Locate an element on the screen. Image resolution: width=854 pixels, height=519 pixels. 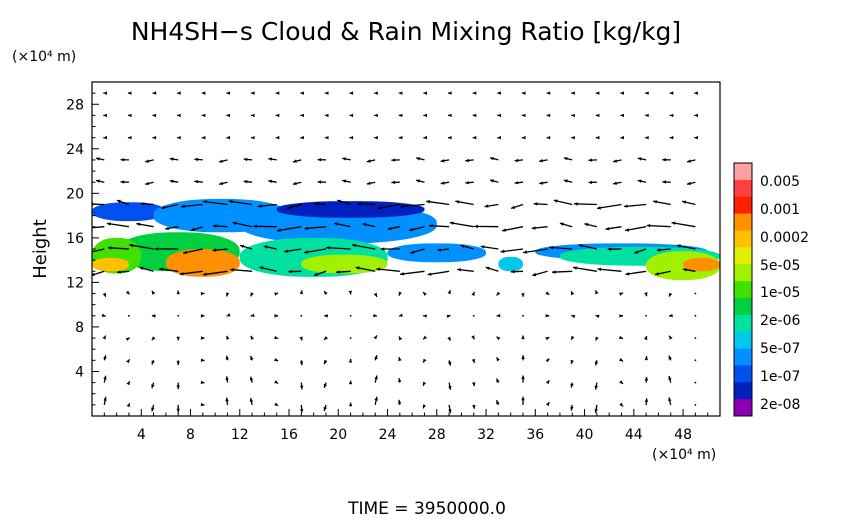
colorbar-label-0: 0.005 is located at coordinates (780, 182).